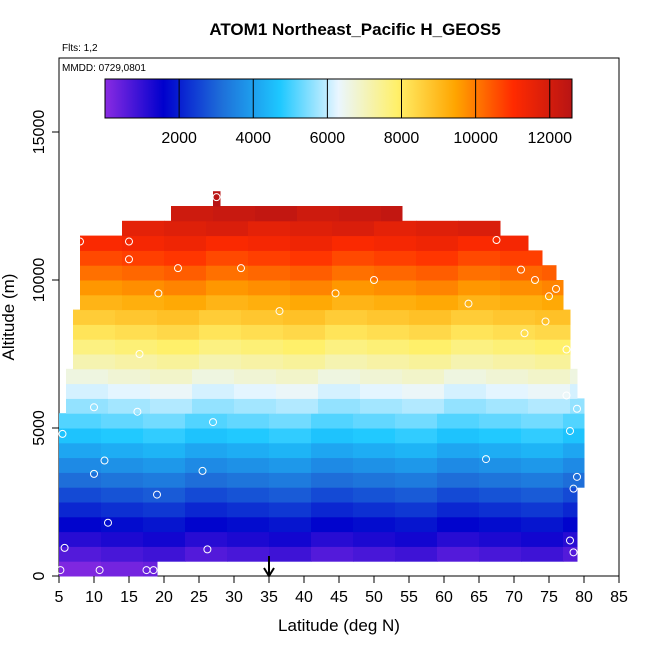  I want to click on colorbar-label-0: 2000, so click(179, 138).